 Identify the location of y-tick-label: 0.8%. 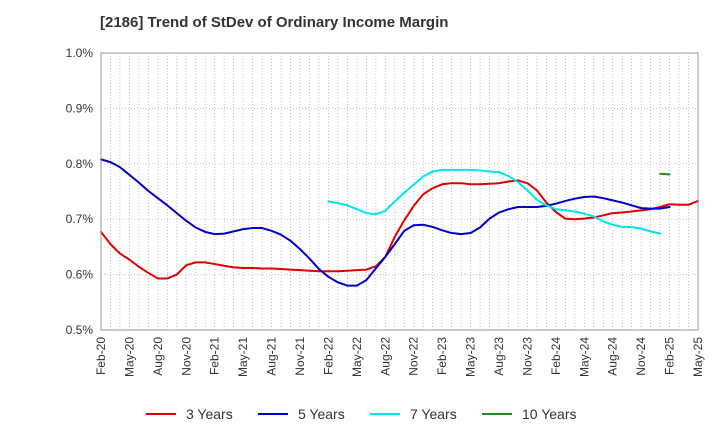
(80, 164).